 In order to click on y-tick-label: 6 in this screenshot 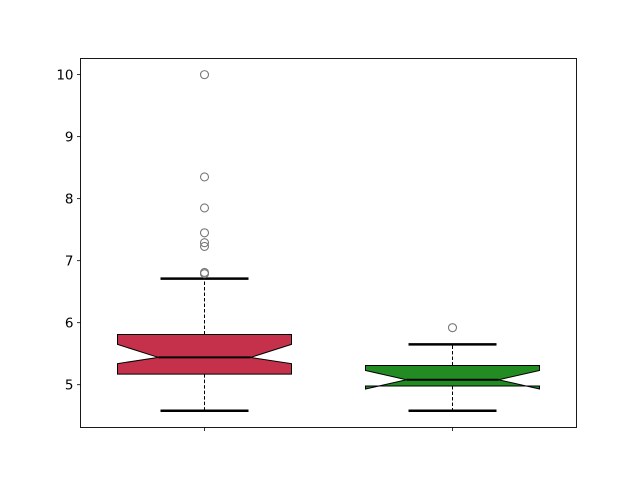, I will do `click(69, 324)`.